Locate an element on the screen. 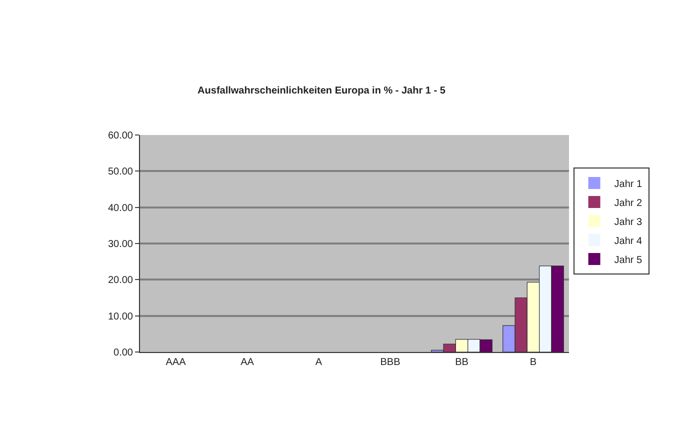 Image resolution: width=684 pixels, height=432 pixels. x-tick-label: B is located at coordinates (533, 362).